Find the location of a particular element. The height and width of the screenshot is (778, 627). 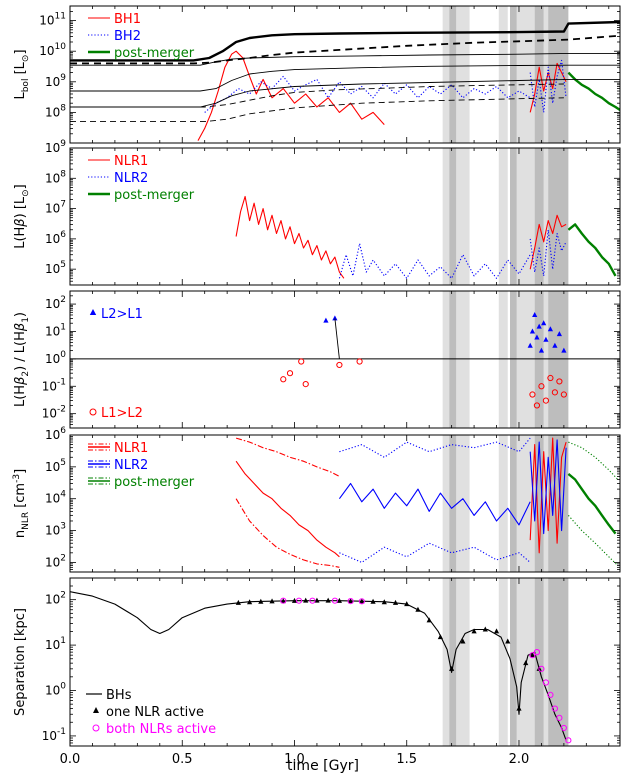

series-thin-upper is located at coordinates (345, 59).